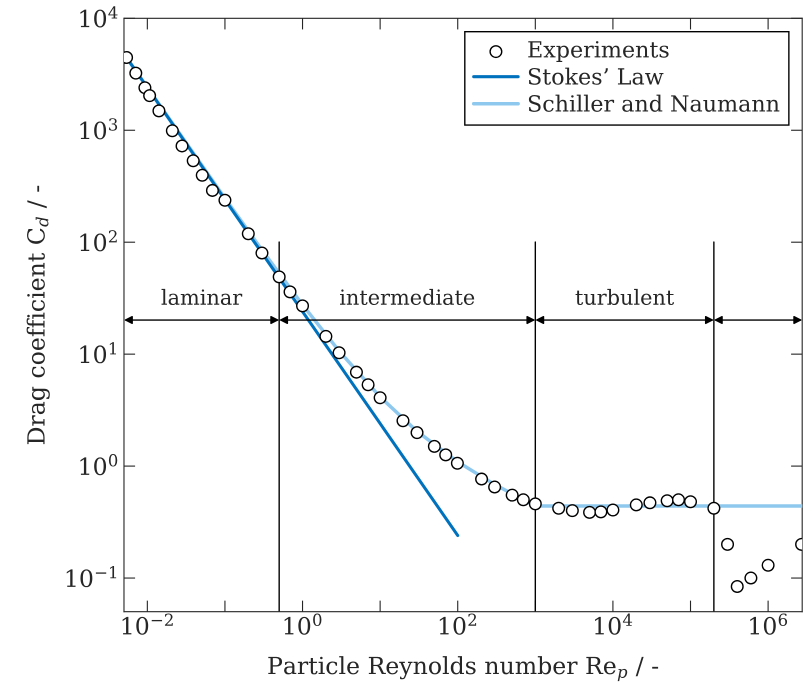 The height and width of the screenshot is (691, 803). I want to click on x-tick-label: 10$^{2}$, so click(458, 624).